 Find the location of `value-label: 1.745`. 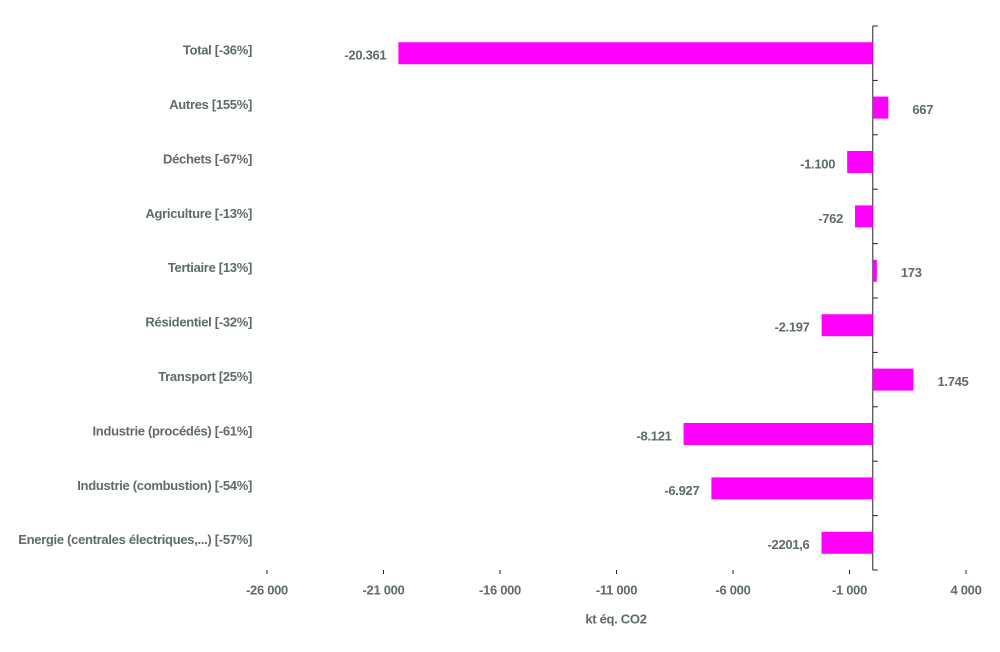

value-label: 1.745 is located at coordinates (952, 381).